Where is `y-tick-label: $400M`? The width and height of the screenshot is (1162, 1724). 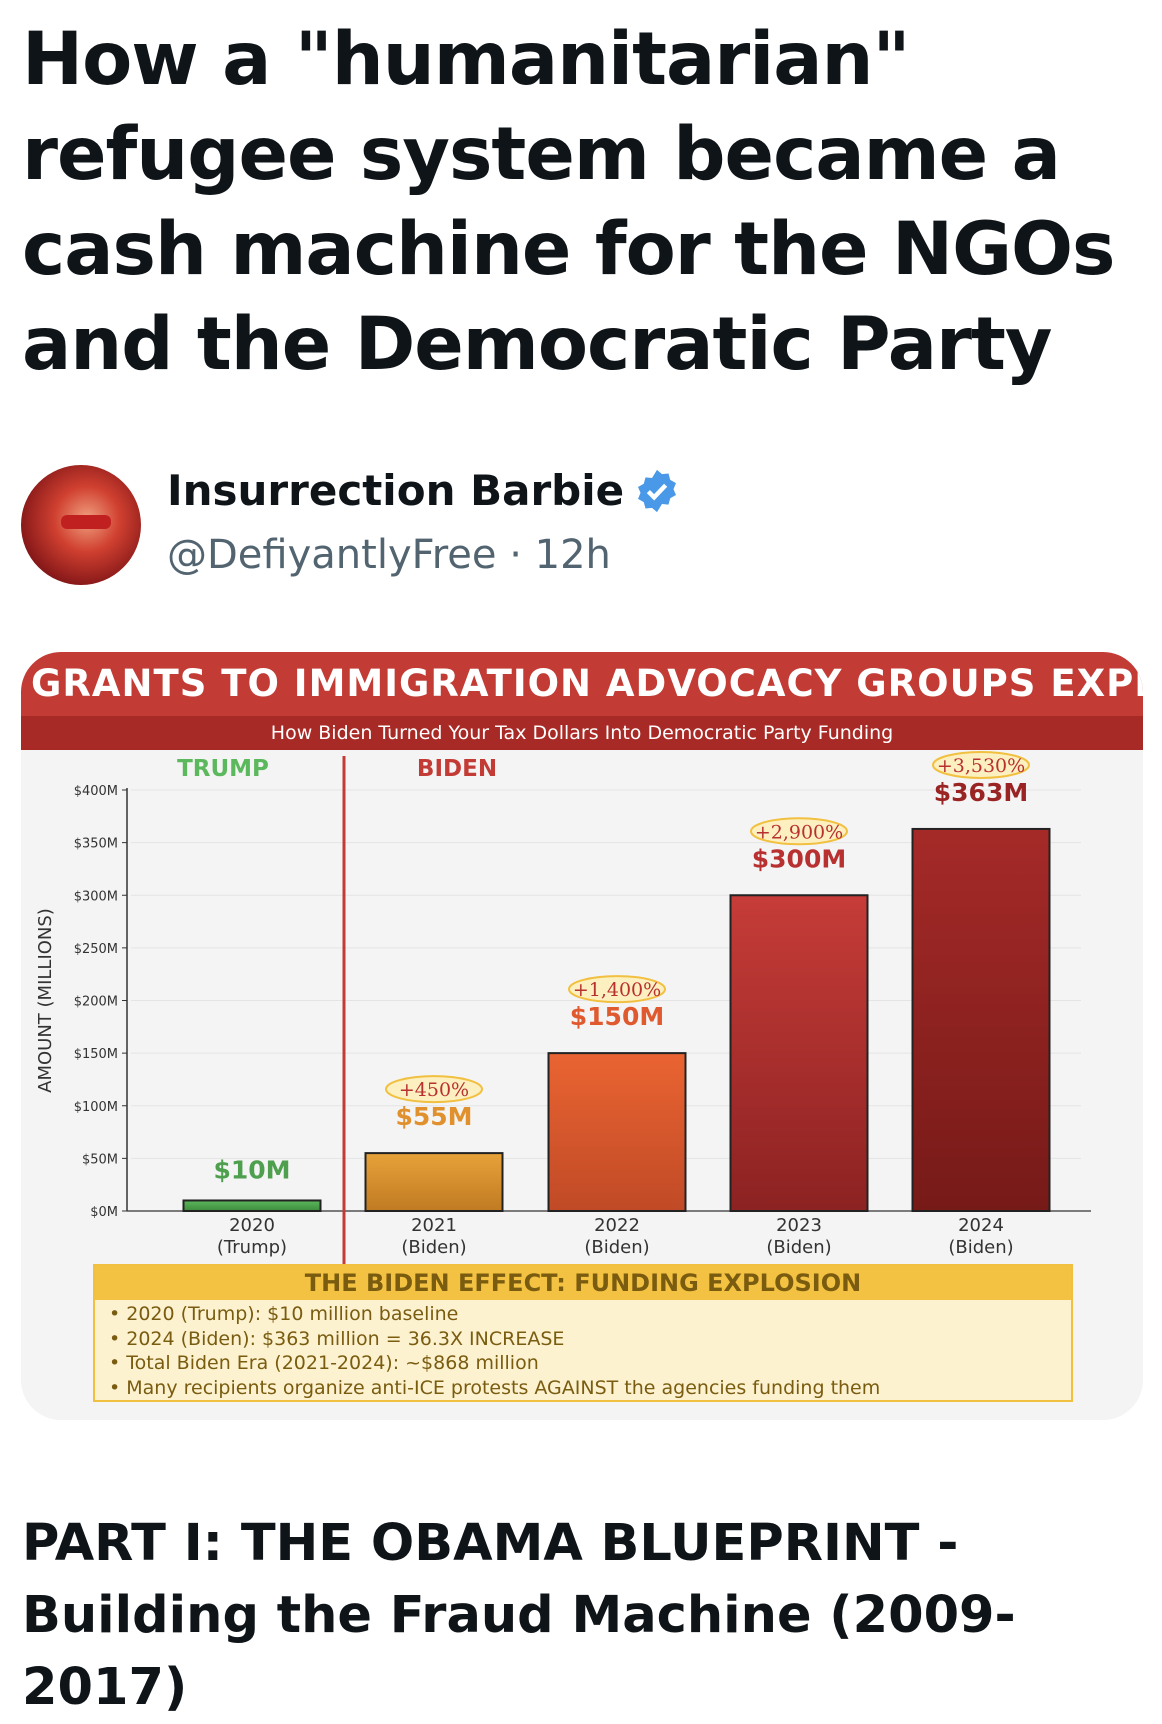 y-tick-label: $400M is located at coordinates (96, 791).